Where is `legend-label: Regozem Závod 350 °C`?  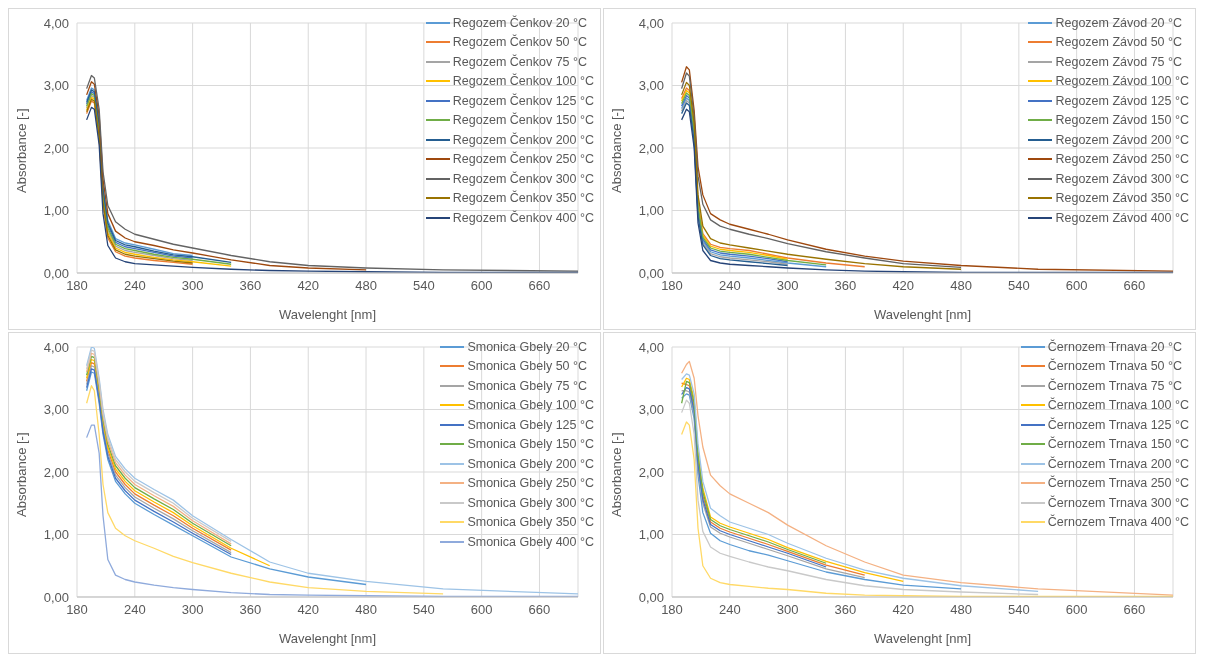
legend-label: Regozem Závod 350 °C is located at coordinates (1122, 198).